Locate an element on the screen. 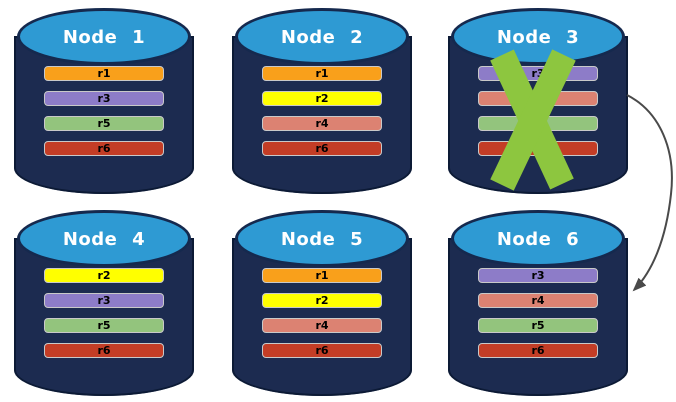  cylinder-top: Node 4 is located at coordinates (104, 238).